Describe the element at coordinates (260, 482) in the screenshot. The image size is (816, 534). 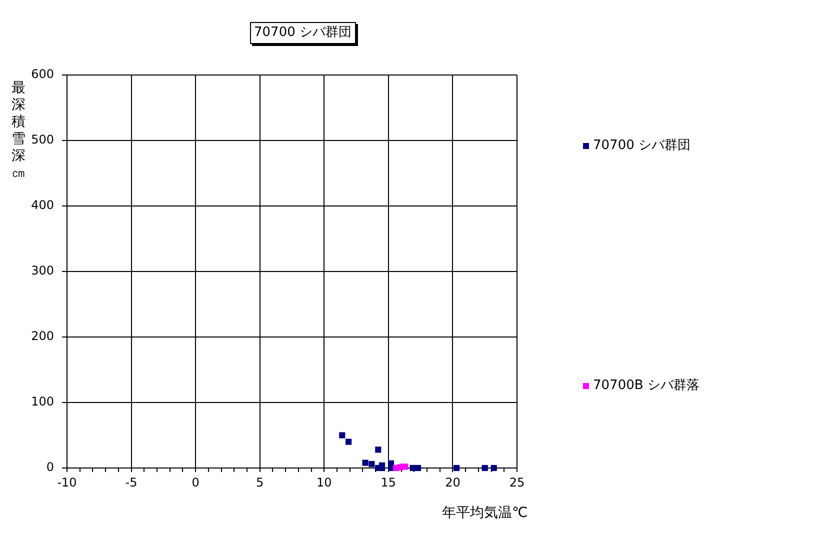
I see `x-tick-label: 5` at that location.